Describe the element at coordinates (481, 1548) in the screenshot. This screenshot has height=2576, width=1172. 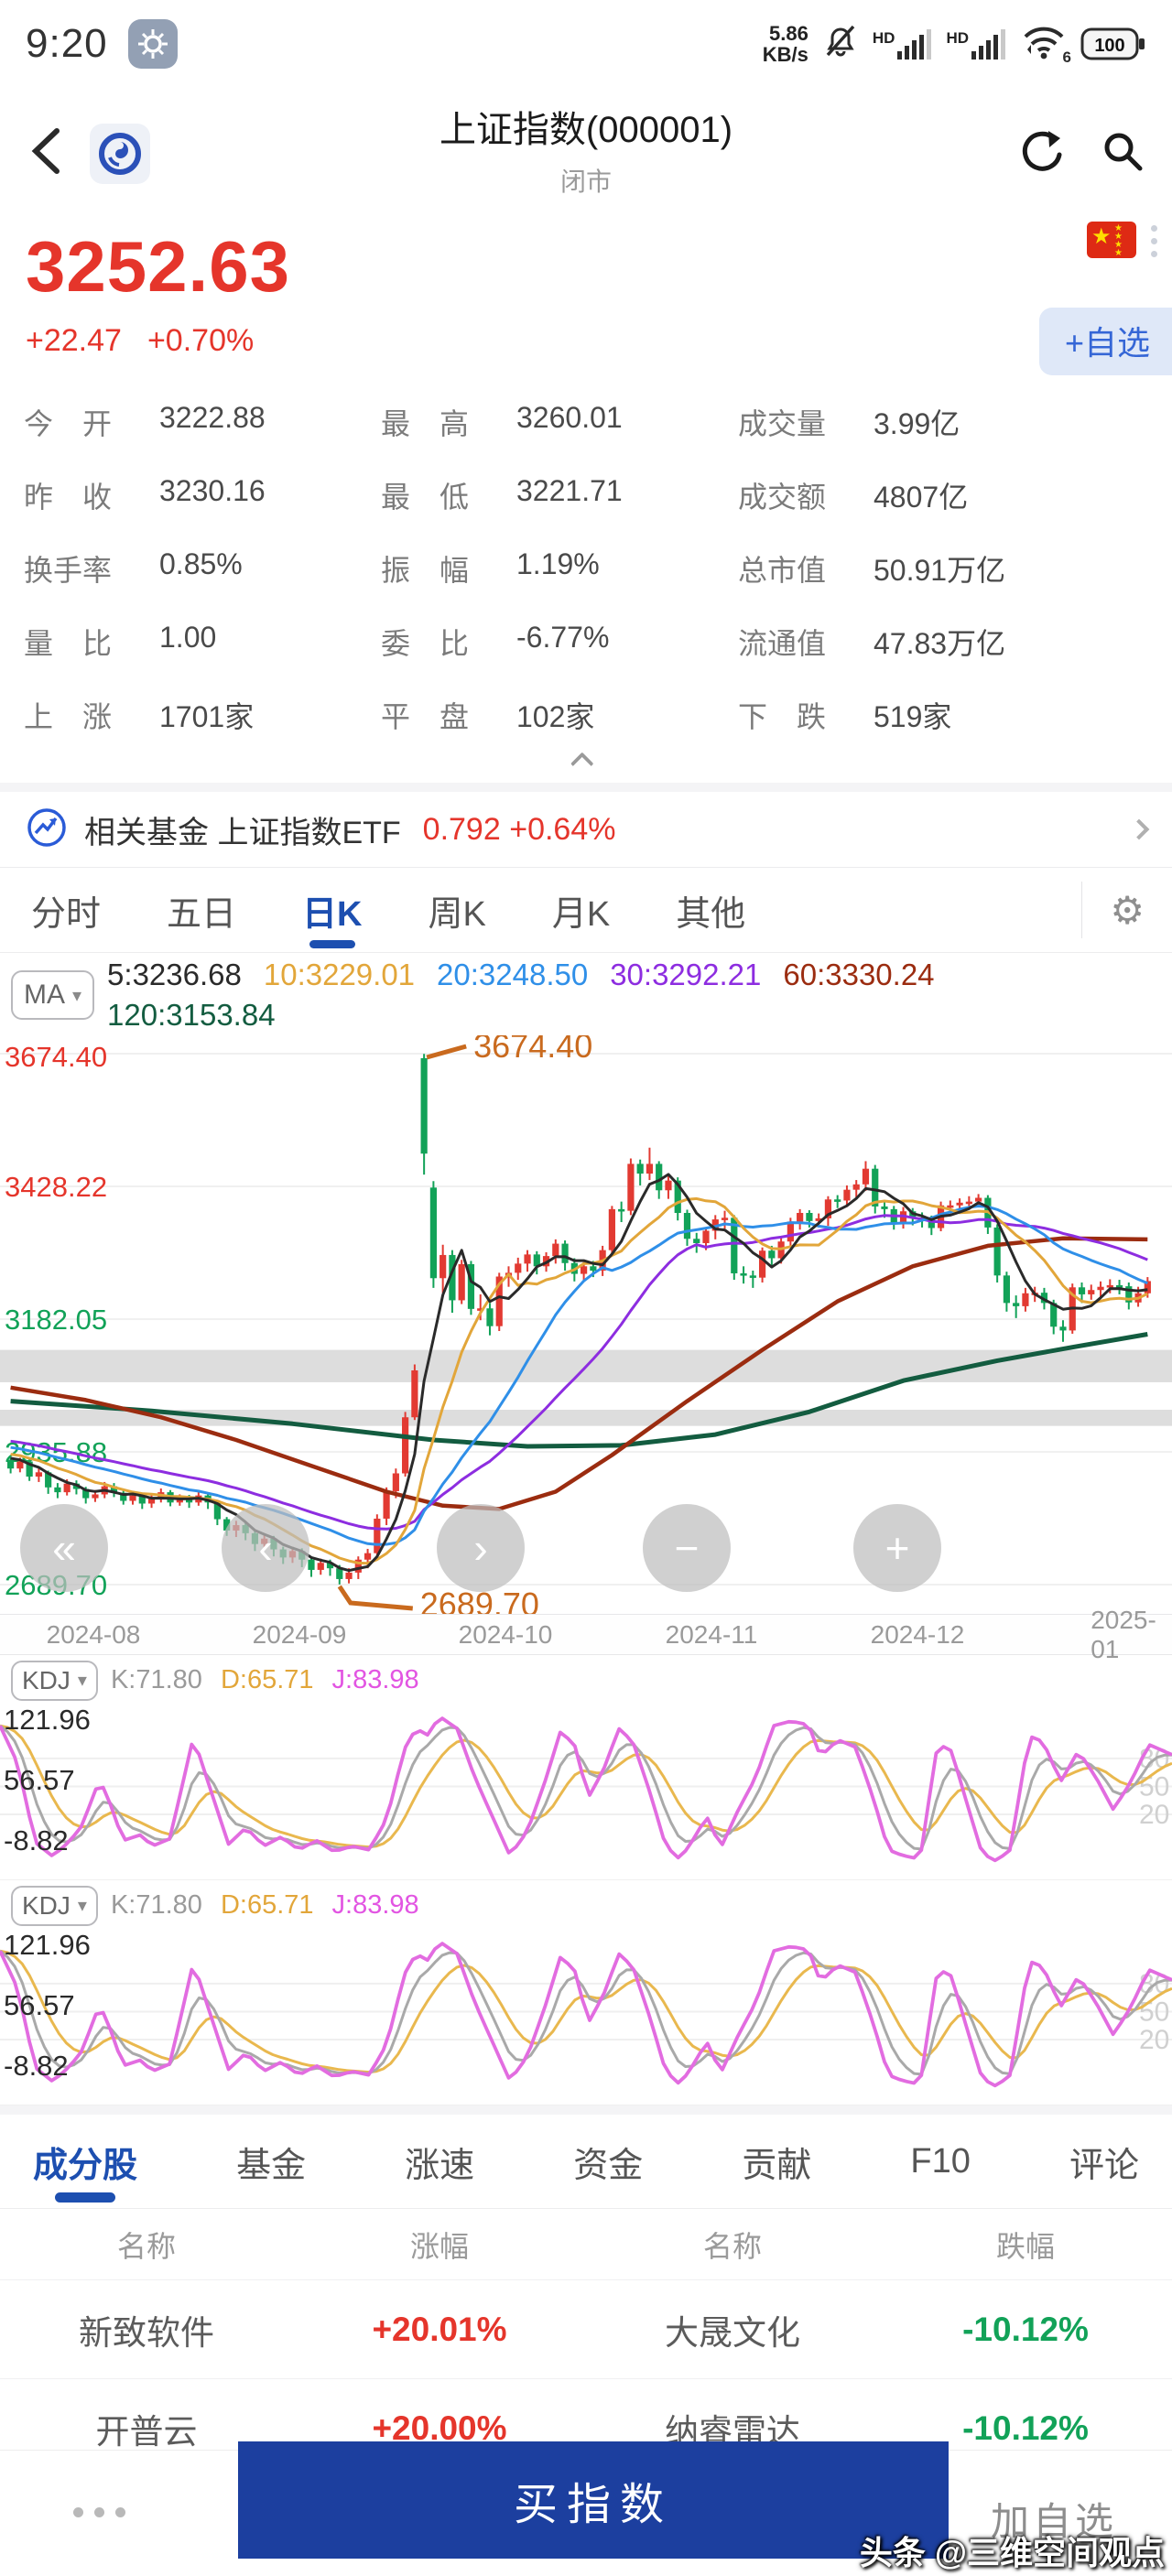
I see `pan-right-button: ›` at that location.